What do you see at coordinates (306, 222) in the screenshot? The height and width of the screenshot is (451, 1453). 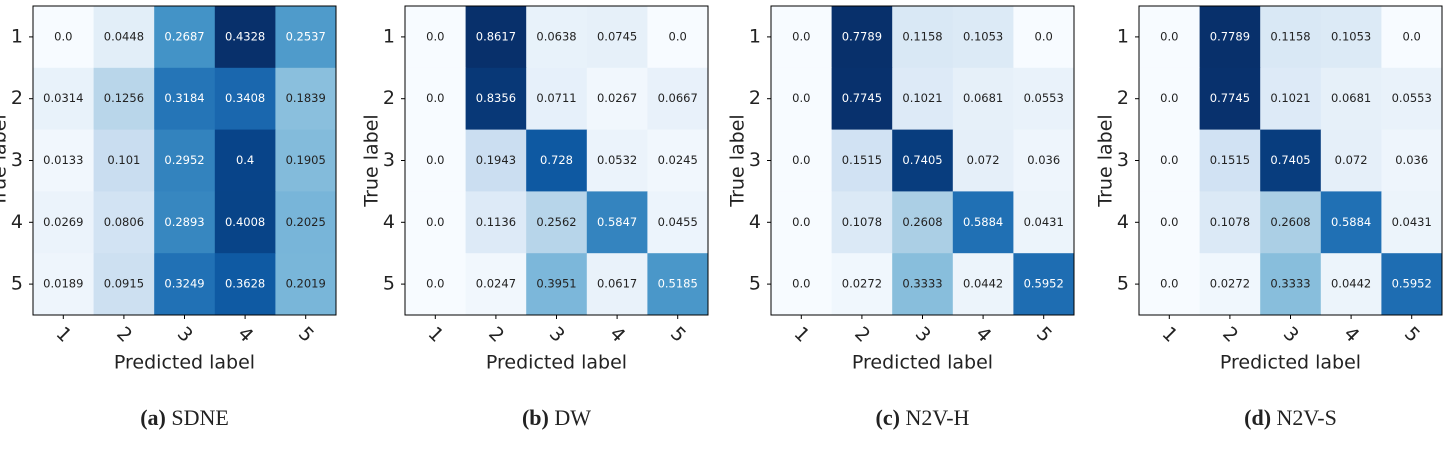 I see `cell-label: 0.2025` at bounding box center [306, 222].